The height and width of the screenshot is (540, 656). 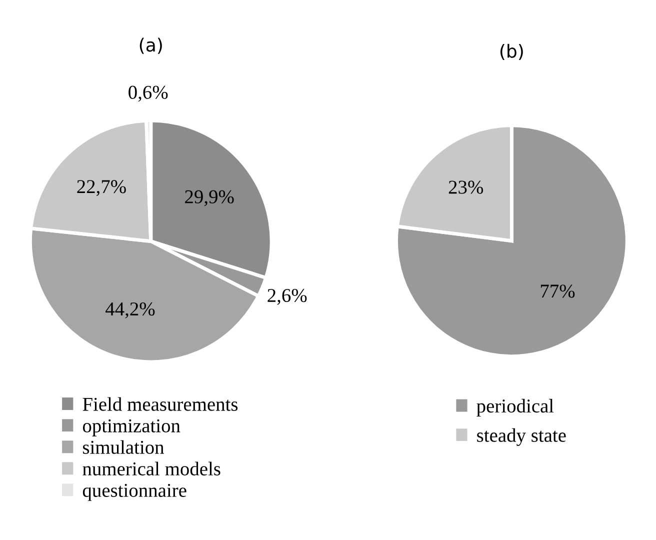 I want to click on chart-title: (b), so click(x=511, y=52).